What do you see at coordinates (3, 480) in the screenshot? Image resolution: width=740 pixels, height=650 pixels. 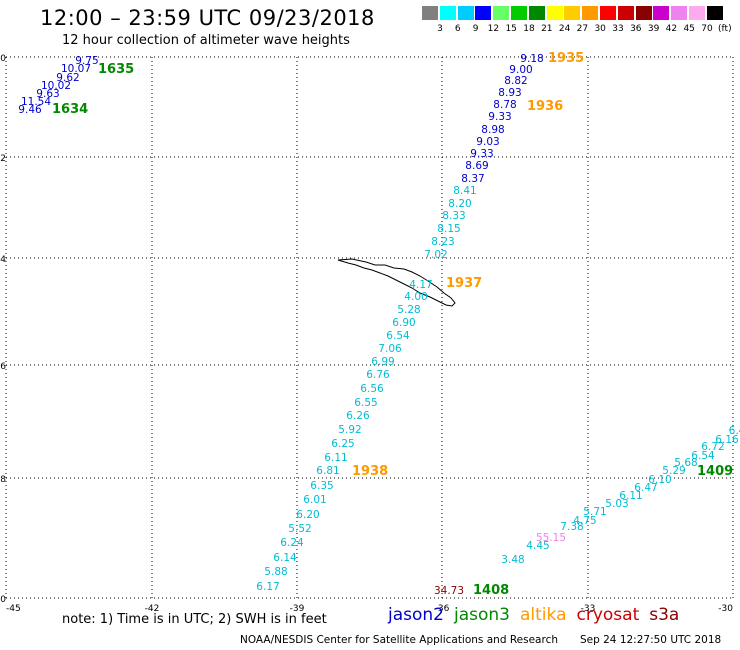 I see `lat-tick-label: -58` at bounding box center [3, 480].